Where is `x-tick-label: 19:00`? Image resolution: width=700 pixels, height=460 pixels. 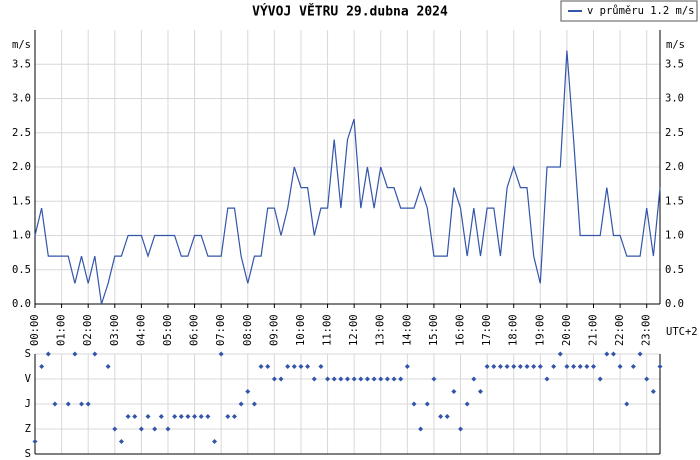 x-tick-label: 19:00 is located at coordinates (540, 330).